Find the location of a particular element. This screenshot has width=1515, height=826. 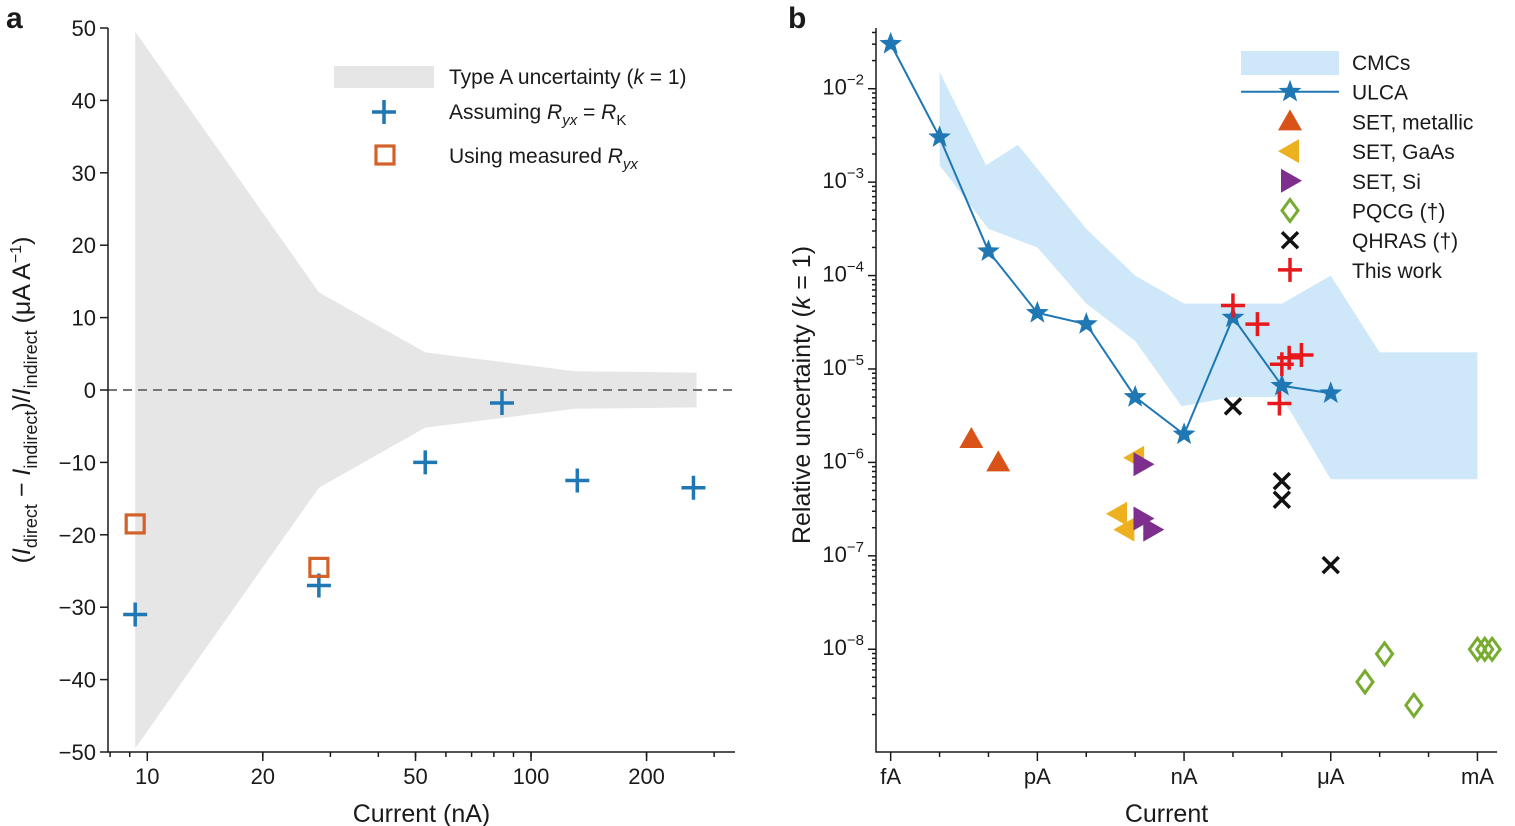

x-tick-label-b: nA is located at coordinates (1184, 776).